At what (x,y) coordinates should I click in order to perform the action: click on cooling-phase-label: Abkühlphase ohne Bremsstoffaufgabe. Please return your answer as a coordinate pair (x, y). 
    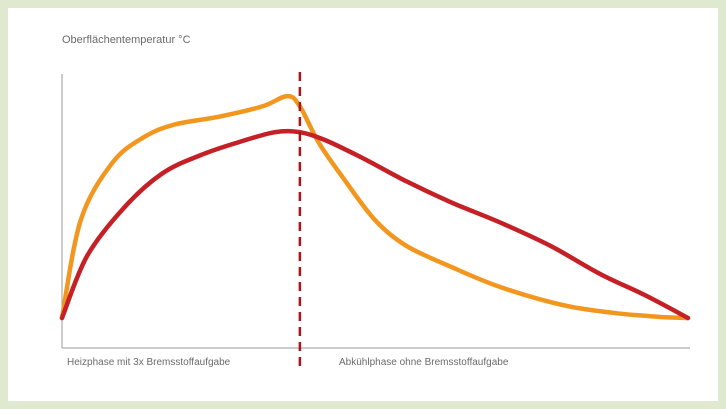
    Looking at the image, I should click on (424, 362).